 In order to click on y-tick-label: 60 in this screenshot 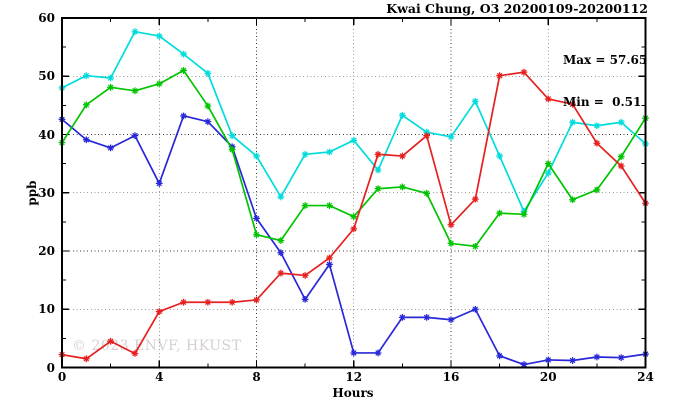, I will do `click(46, 18)`.